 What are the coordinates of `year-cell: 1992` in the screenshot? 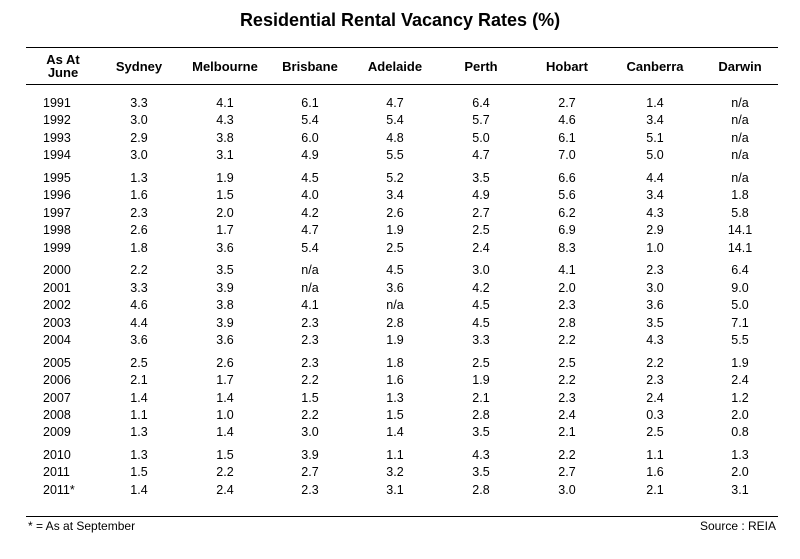 It's located at (57, 120).